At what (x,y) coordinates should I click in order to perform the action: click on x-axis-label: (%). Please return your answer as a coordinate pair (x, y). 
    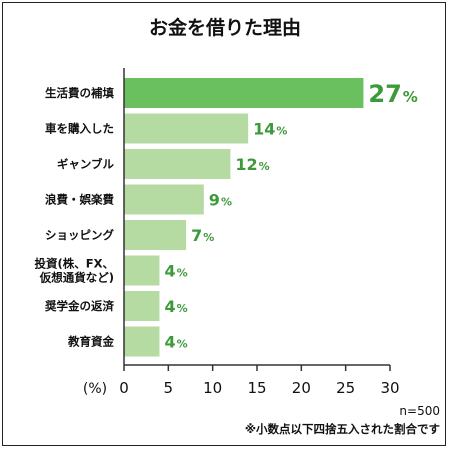
    Looking at the image, I should click on (95, 389).